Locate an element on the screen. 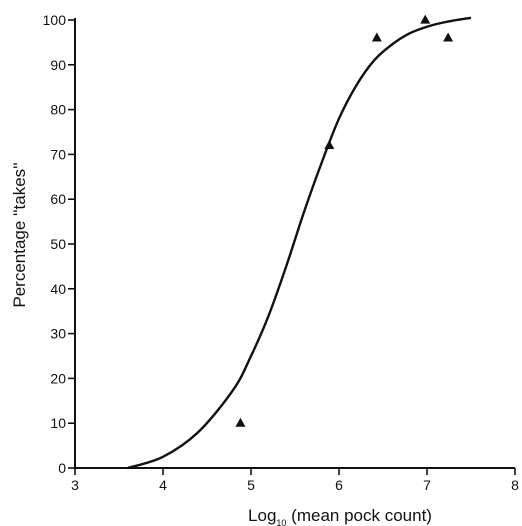  y-tick-label: 90 is located at coordinates (58, 65).